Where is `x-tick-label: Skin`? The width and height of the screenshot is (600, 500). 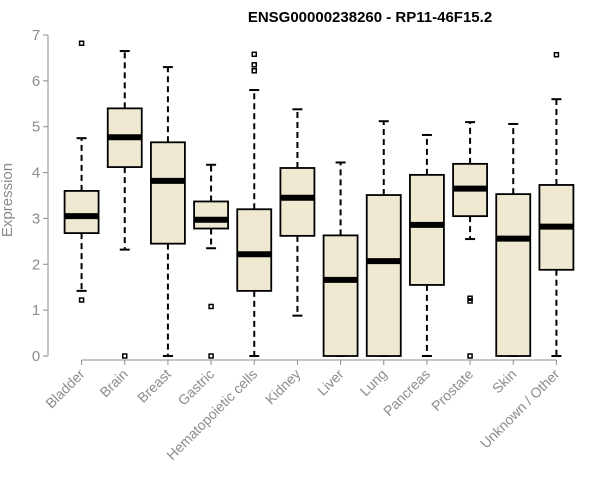 x-tick-label: Skin is located at coordinates (504, 381).